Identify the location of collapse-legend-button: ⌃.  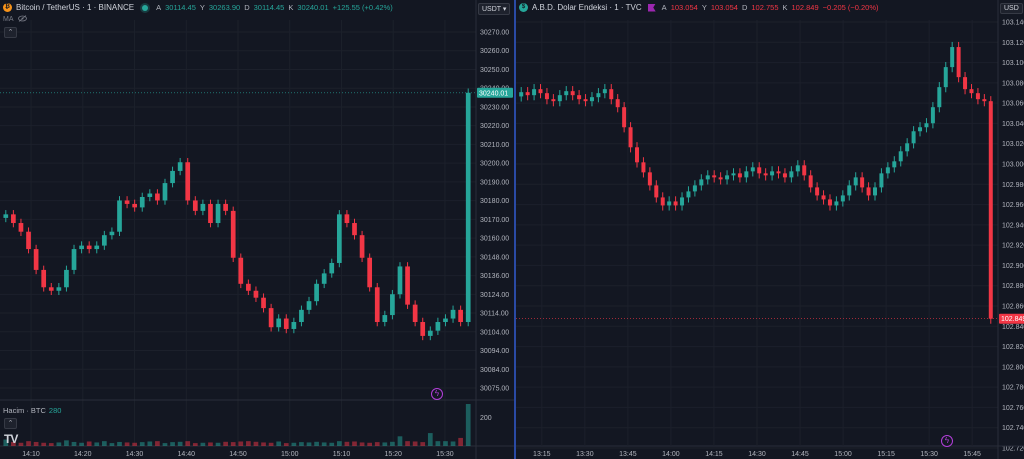
(10, 32).